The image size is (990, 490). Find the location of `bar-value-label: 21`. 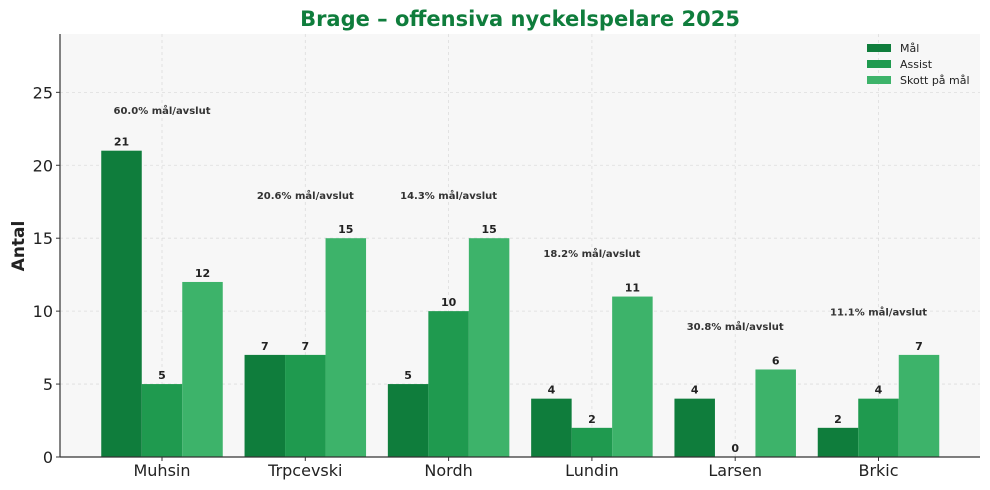

bar-value-label: 21 is located at coordinates (121, 142).